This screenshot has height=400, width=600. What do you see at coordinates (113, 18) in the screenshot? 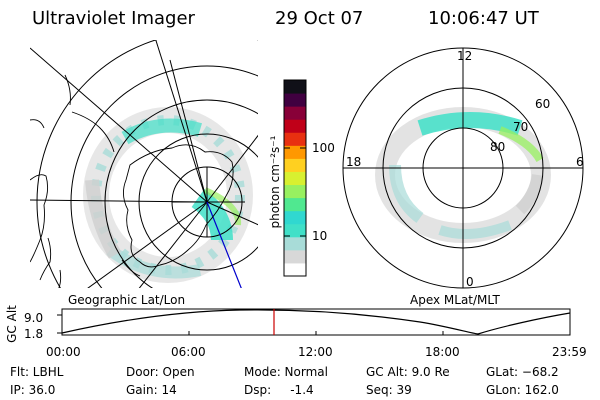
I see `app-title: Ultraviolet Imager` at bounding box center [113, 18].